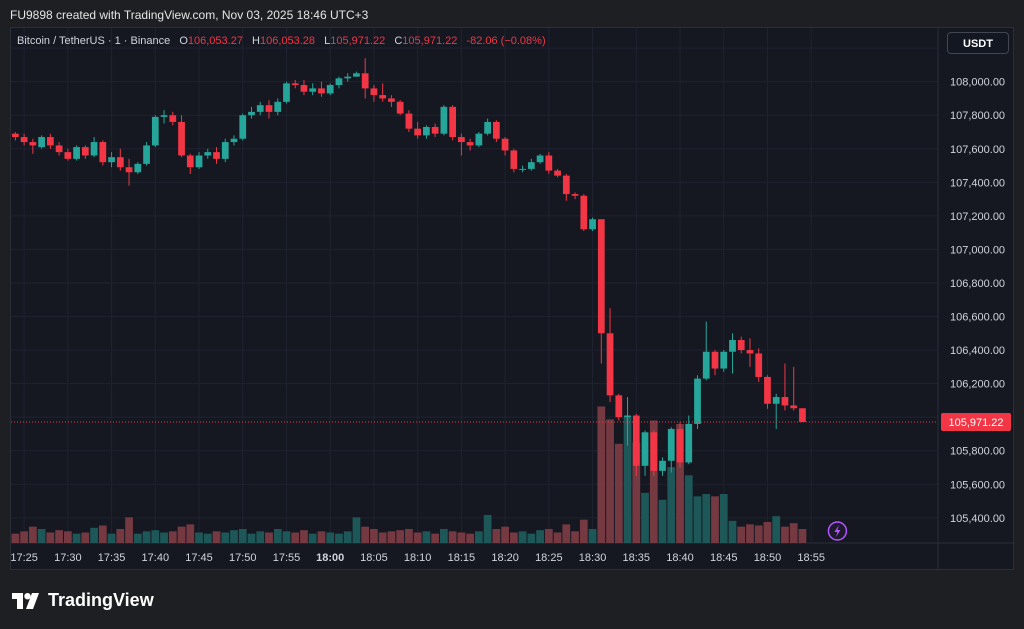  I want to click on last-price-label: 105,971.22, so click(975, 423).